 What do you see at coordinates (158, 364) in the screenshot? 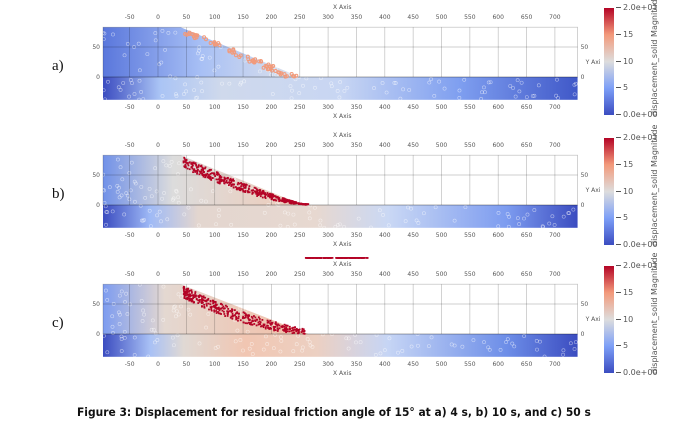
I see `x-tick-bottom: 0` at bounding box center [158, 364].